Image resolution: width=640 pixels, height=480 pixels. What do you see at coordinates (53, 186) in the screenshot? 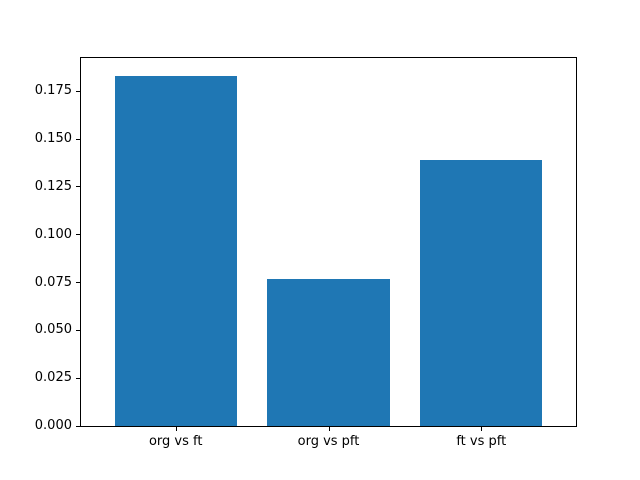
I see `y-tick-label: 0.125` at bounding box center [53, 186].